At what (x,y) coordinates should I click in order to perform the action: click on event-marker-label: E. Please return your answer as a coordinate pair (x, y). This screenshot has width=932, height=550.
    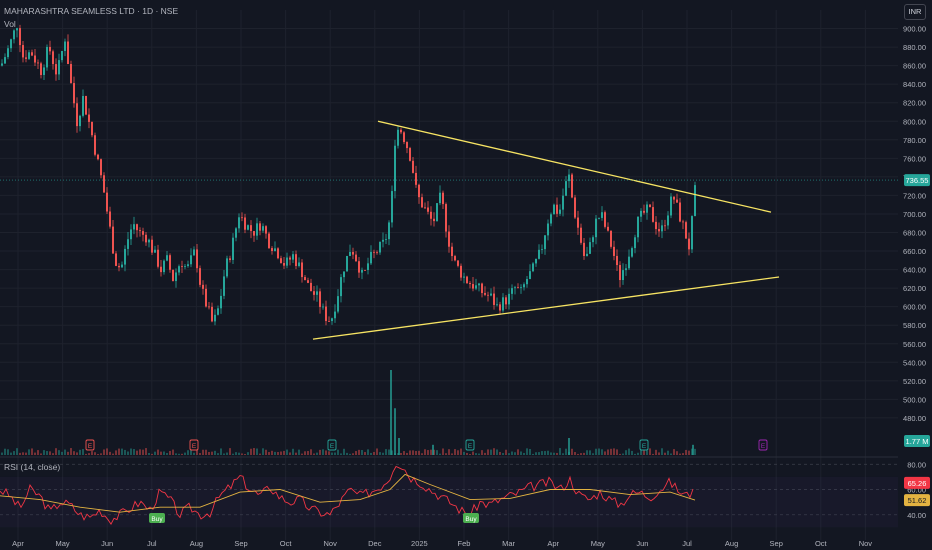
    Looking at the image, I should click on (470, 446).